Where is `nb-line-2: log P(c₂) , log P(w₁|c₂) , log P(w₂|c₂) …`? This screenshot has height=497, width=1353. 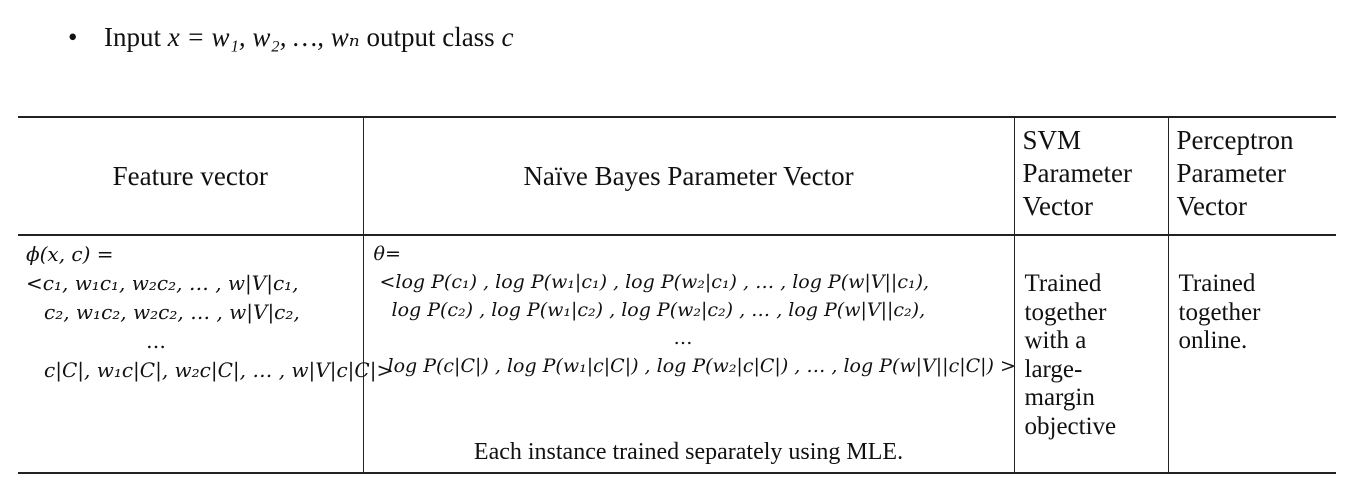
nb-line-2: log P(c₂) , log P(w₁|c₂) , log P(w₂|c₂) … is located at coordinates (658, 310).